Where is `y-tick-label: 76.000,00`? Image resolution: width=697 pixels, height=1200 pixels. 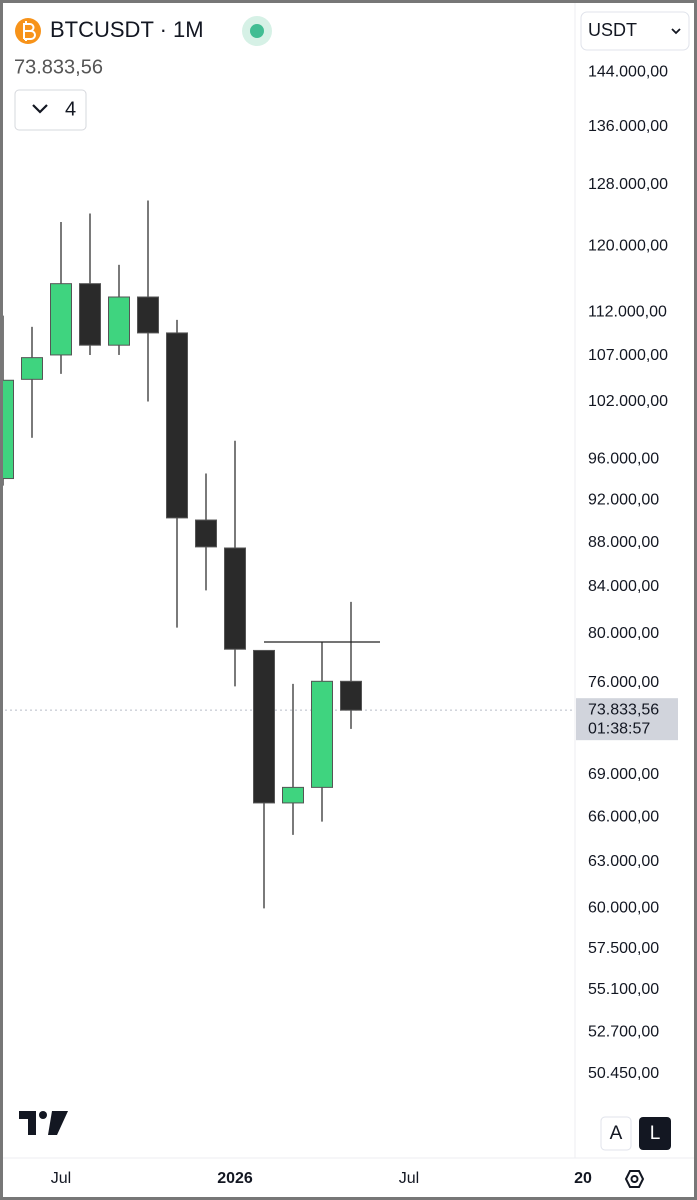
y-tick-label: 76.000,00 is located at coordinates (623, 682).